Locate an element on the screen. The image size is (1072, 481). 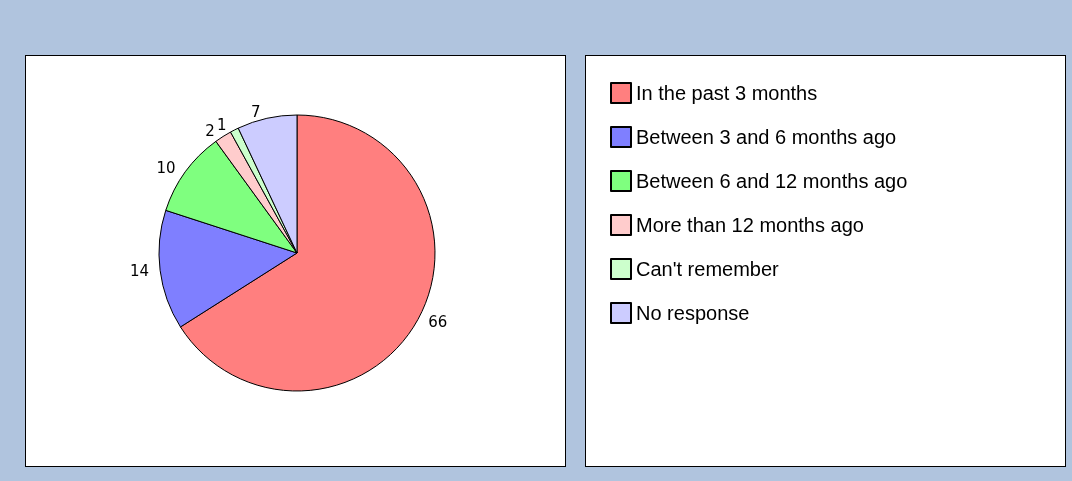
data-label: 1 is located at coordinates (222, 124).